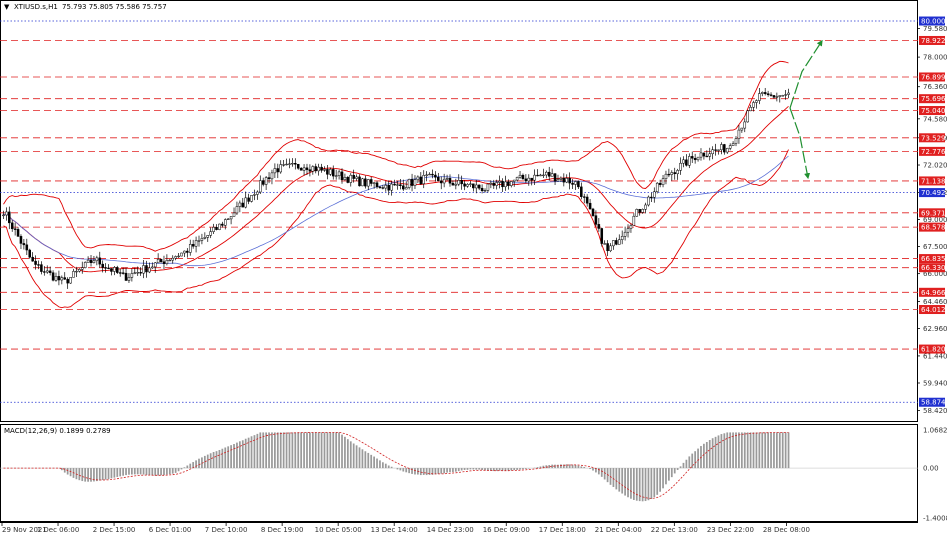 This screenshot has height=535, width=947. I want to click on level-tag-label: 61.820, so click(933, 350).